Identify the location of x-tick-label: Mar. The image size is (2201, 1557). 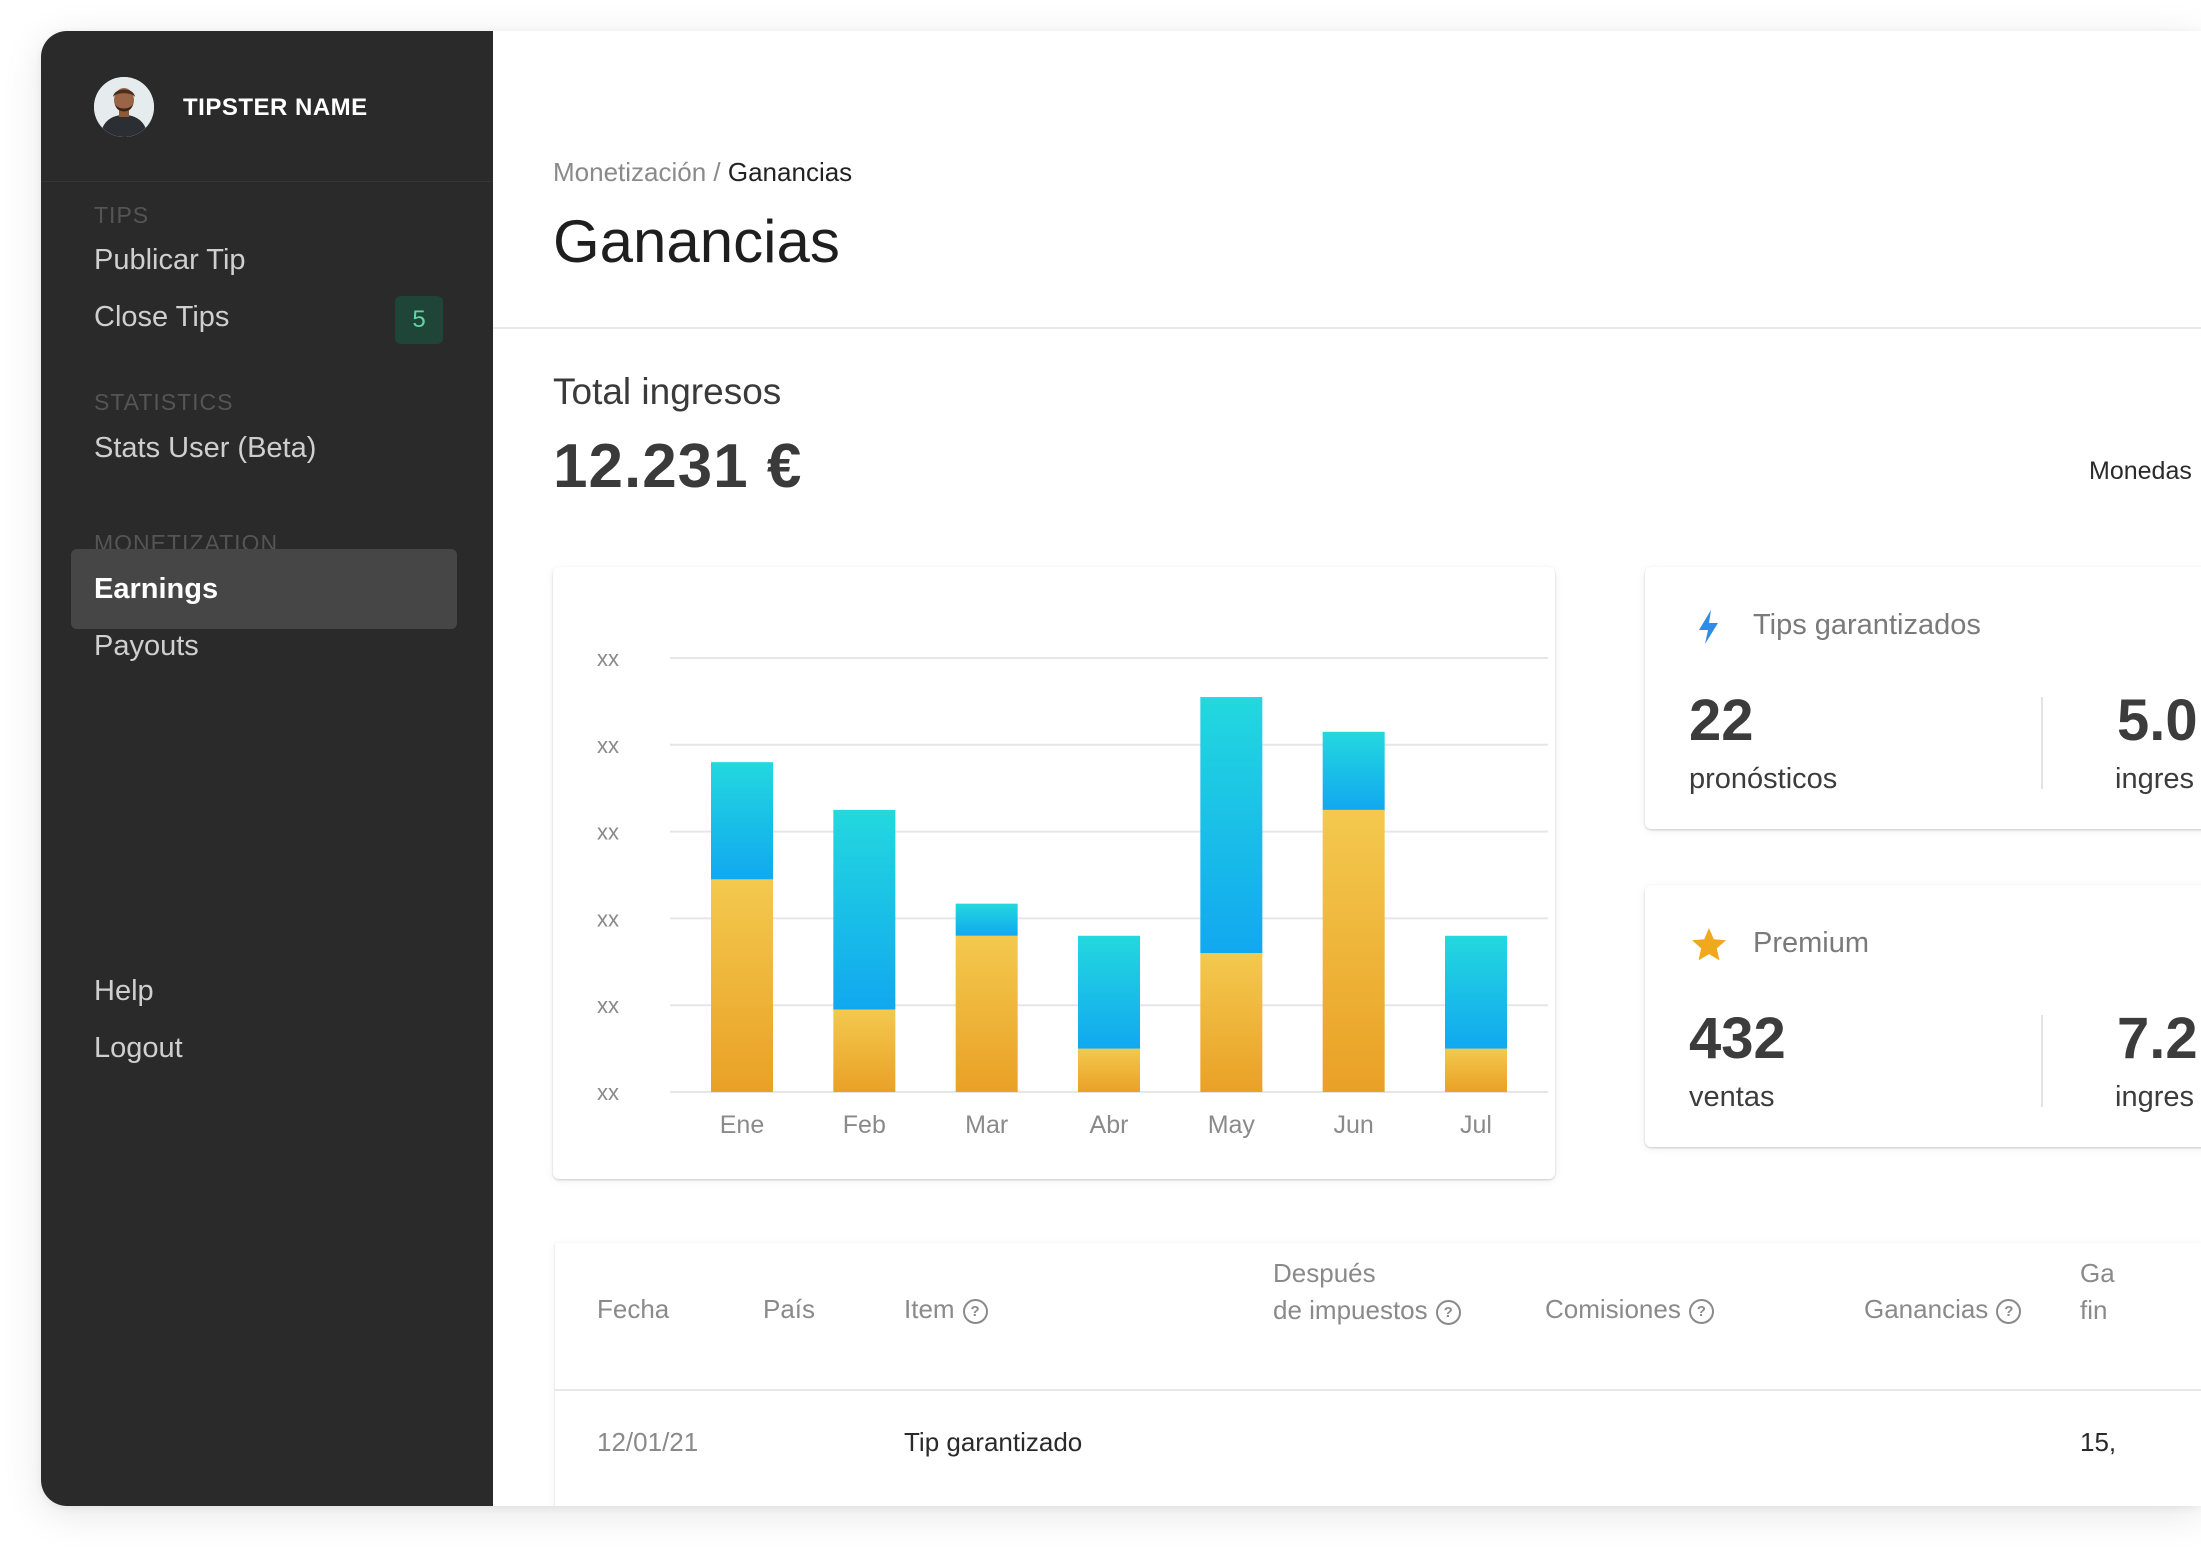
(986, 1125).